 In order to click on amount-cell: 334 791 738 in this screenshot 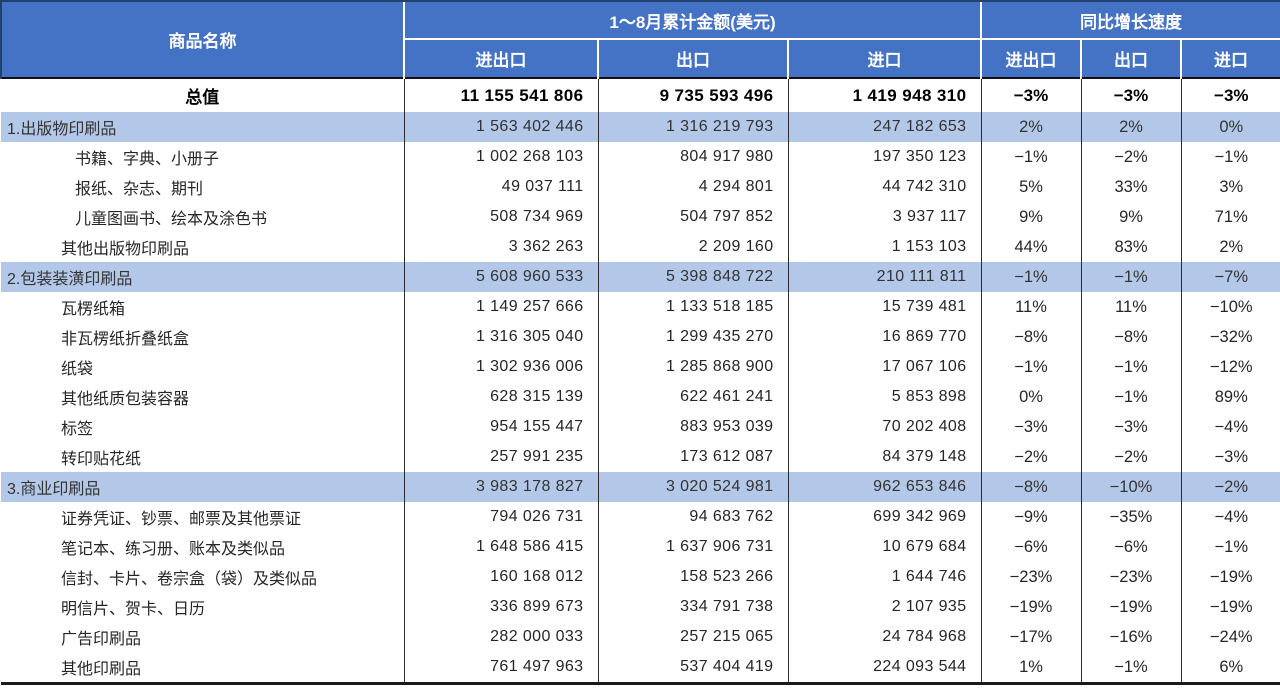, I will do `click(692, 607)`.